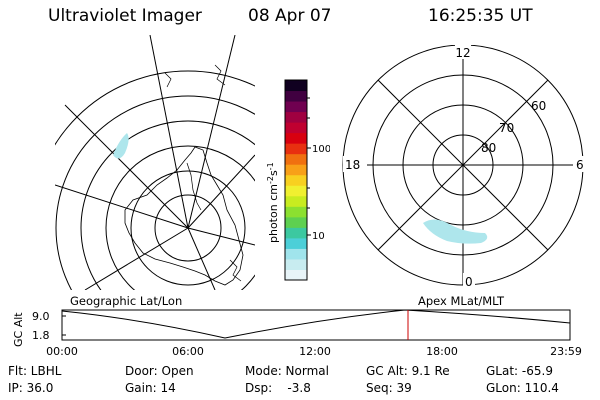 This screenshot has height=400, width=600. I want to click on door-info: Door: Open, so click(159, 371).